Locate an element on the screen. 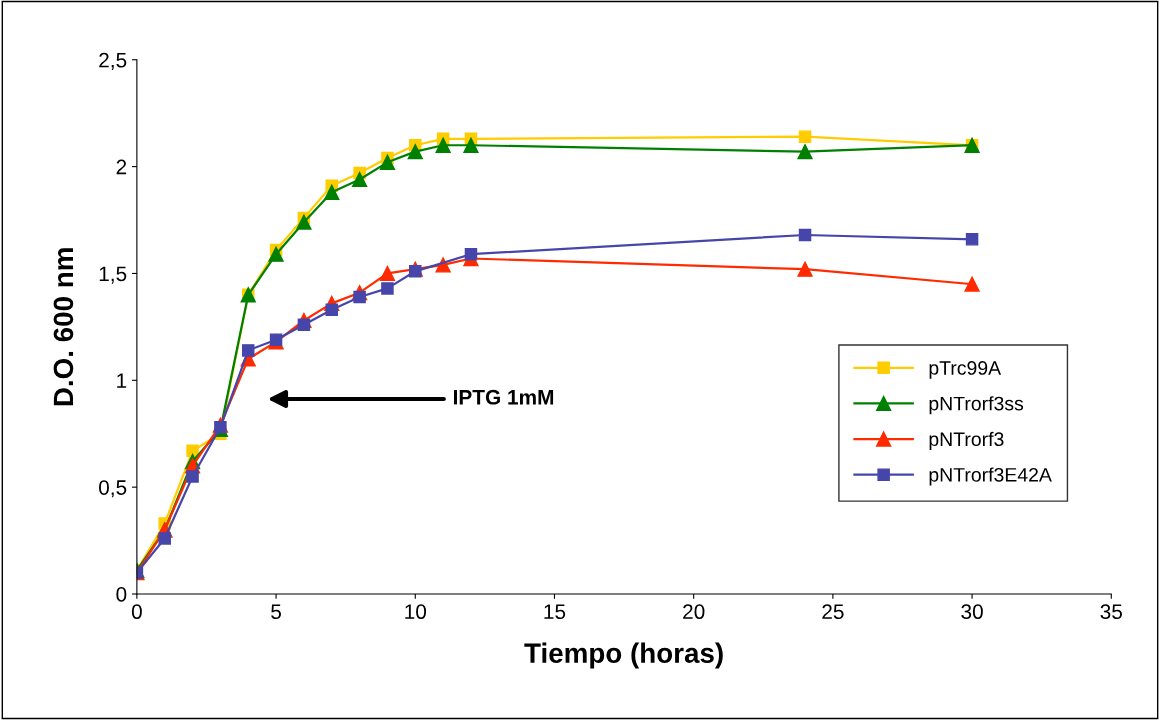  x-tick-label: 0 is located at coordinates (136, 612).